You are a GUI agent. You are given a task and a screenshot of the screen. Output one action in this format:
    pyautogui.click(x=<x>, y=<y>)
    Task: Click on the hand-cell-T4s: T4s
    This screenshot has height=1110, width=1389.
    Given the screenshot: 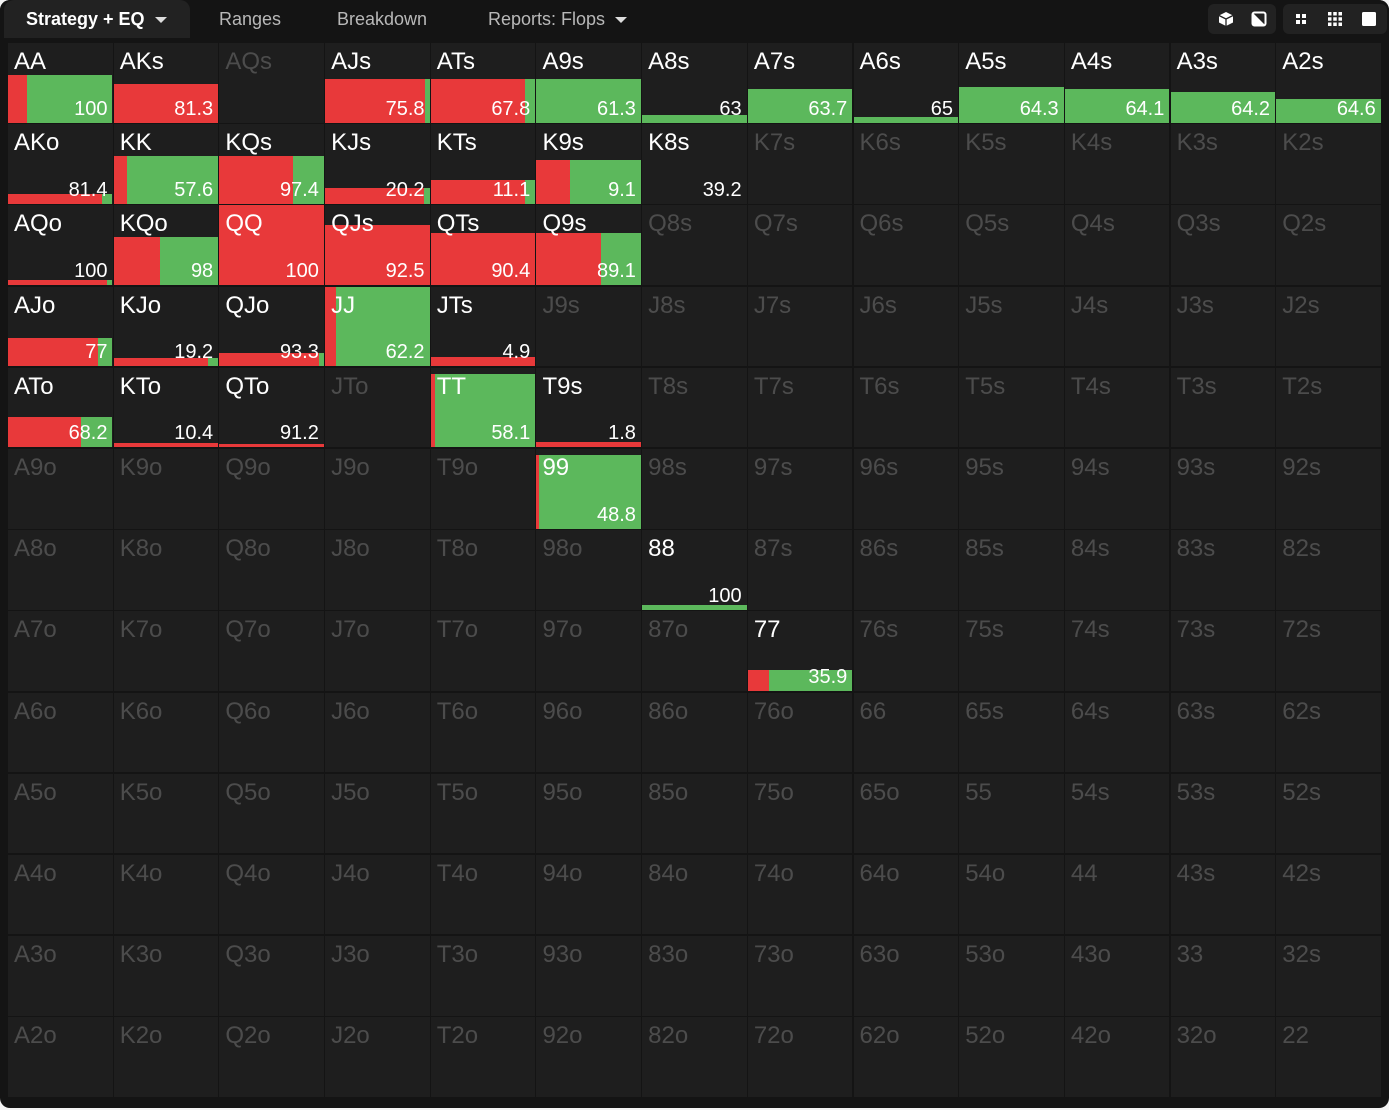 What is the action you would take?
    pyautogui.click(x=1117, y=407)
    